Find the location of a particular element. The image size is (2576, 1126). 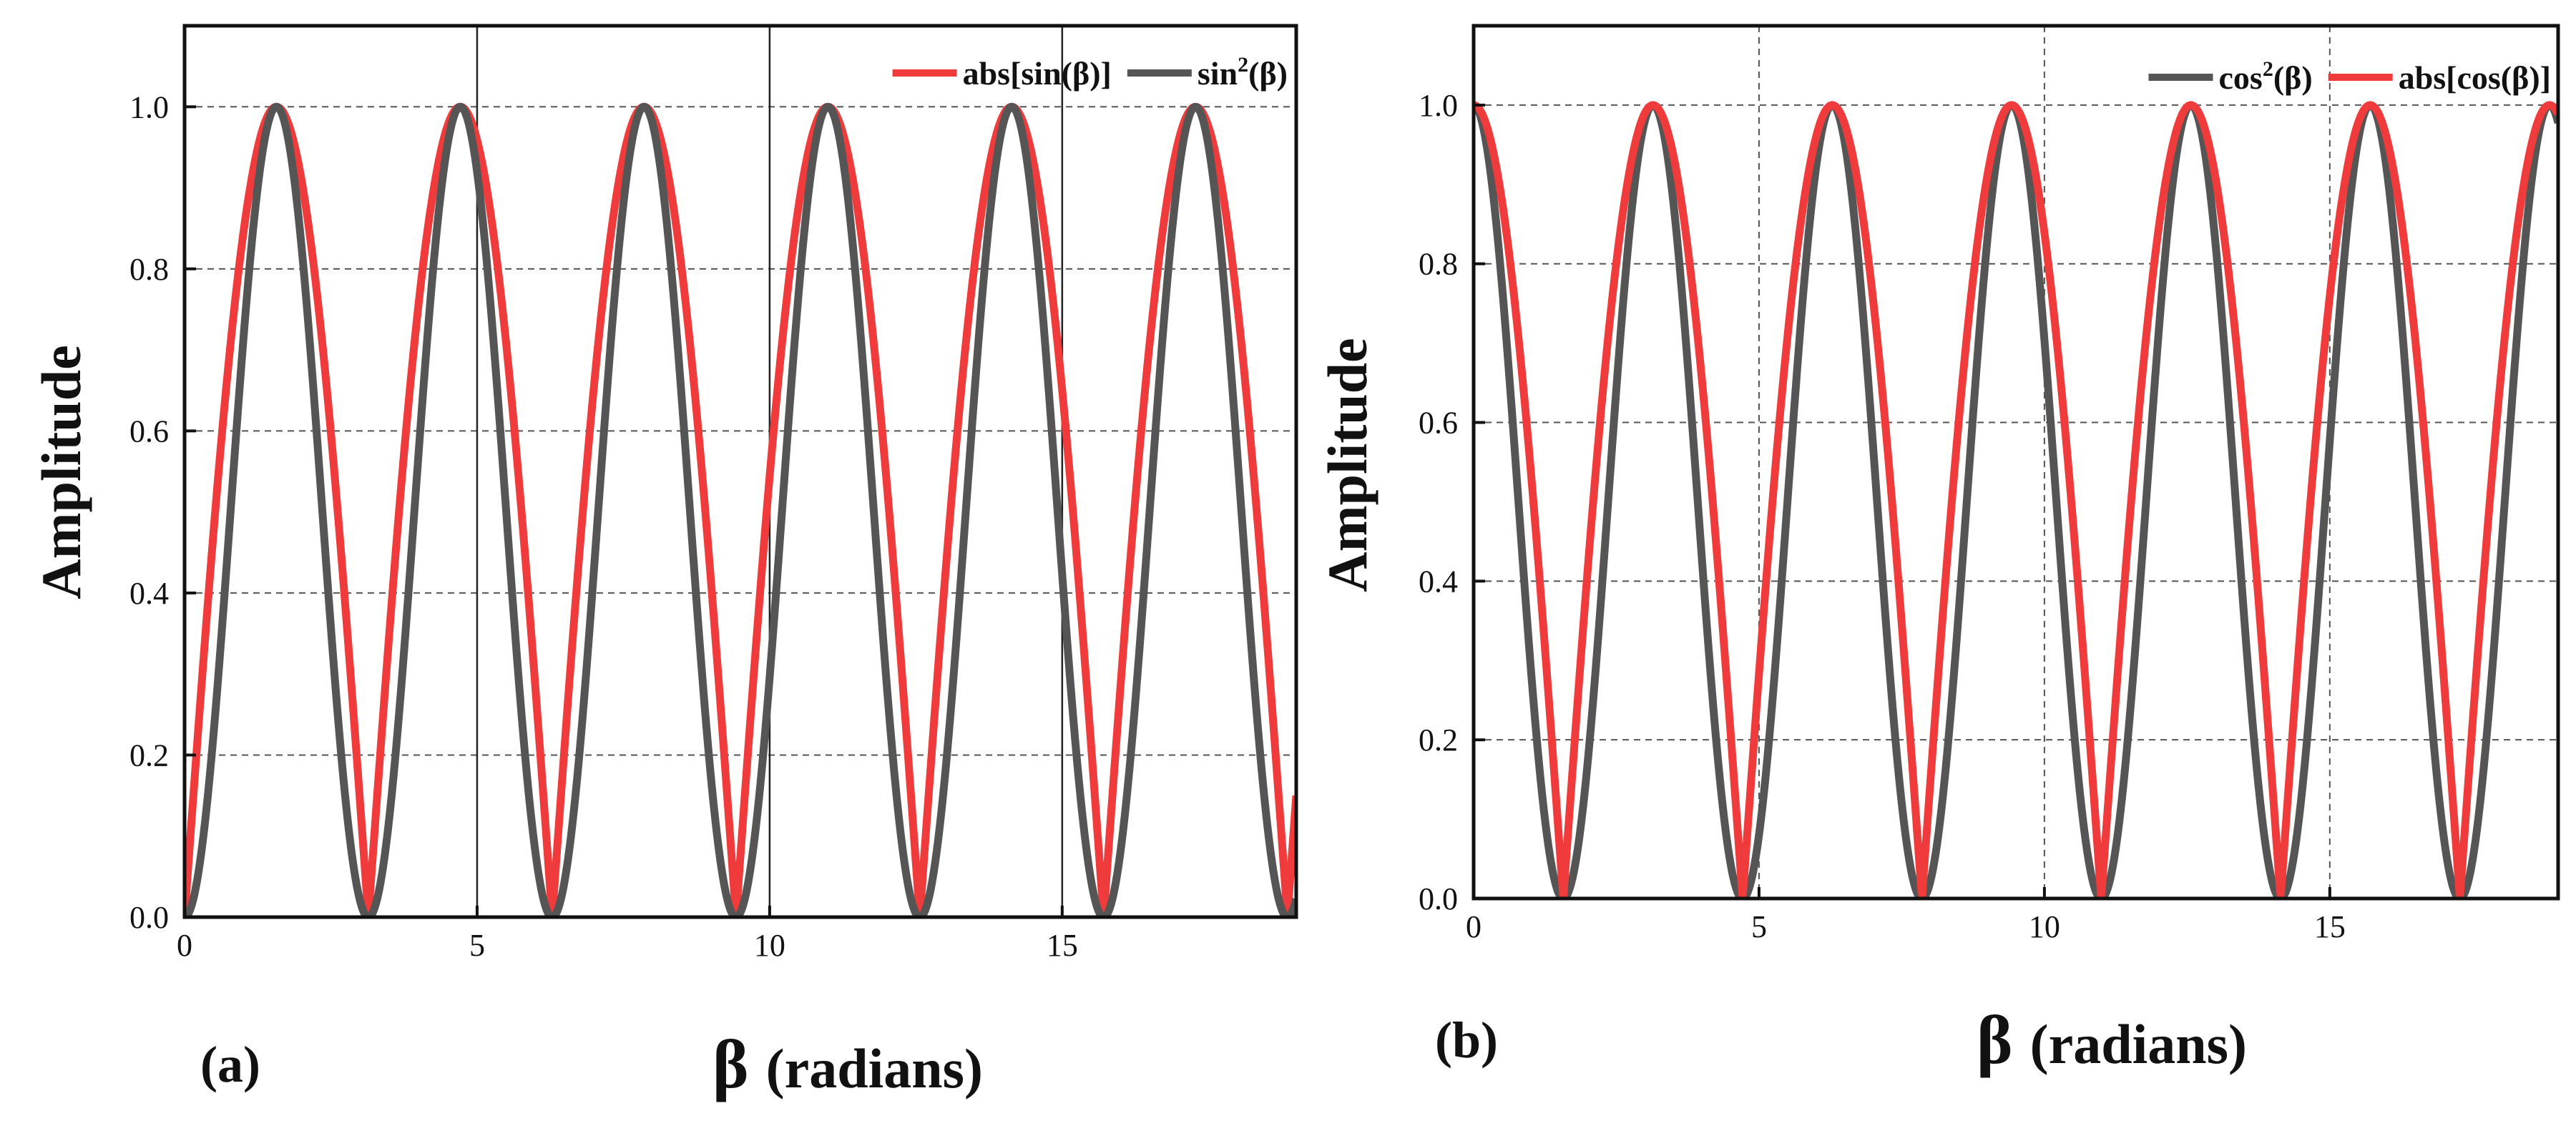

legend: abs[sin(β)] sin2(β) is located at coordinates (1090, 72).